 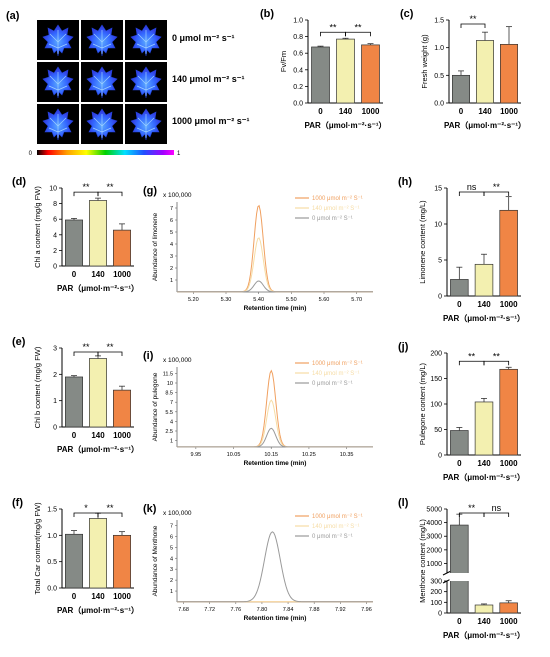 I want to click on panel-e-ytick-label: 0, so click(x=55, y=428).